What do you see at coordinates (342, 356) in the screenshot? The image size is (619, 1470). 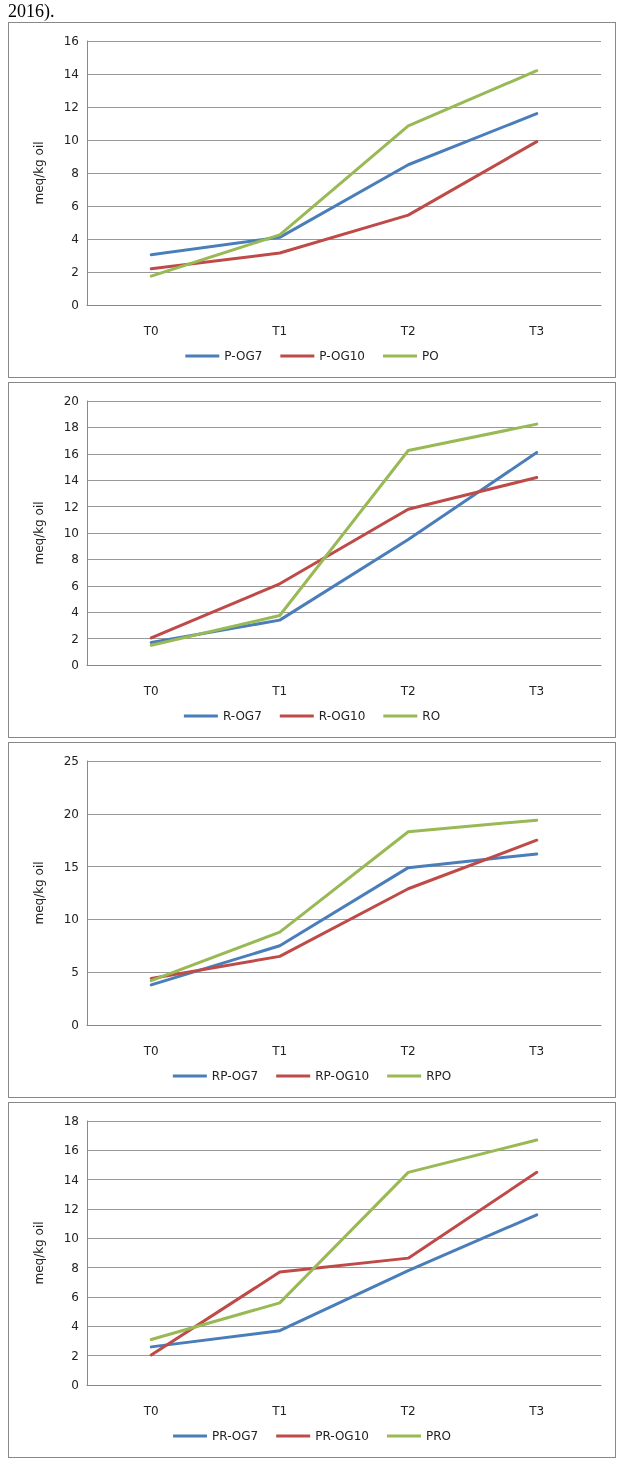 I see `legend-label: P-OG10` at bounding box center [342, 356].